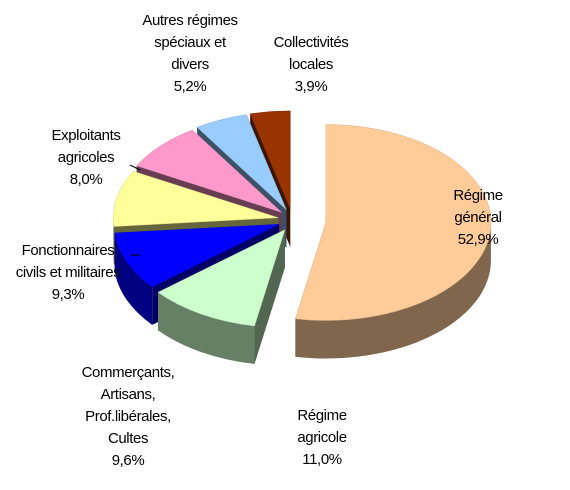 This screenshot has width=570, height=490. What do you see at coordinates (478, 239) in the screenshot?
I see `value-label: 52,9%` at bounding box center [478, 239].